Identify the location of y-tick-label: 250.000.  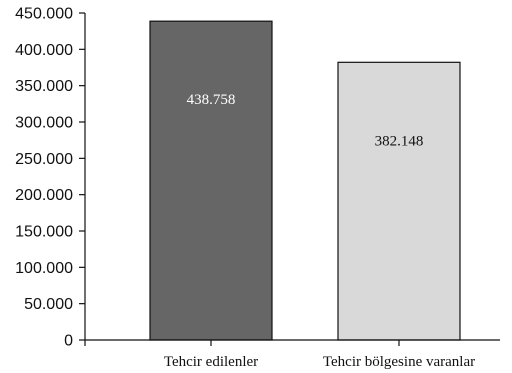
(44, 159).